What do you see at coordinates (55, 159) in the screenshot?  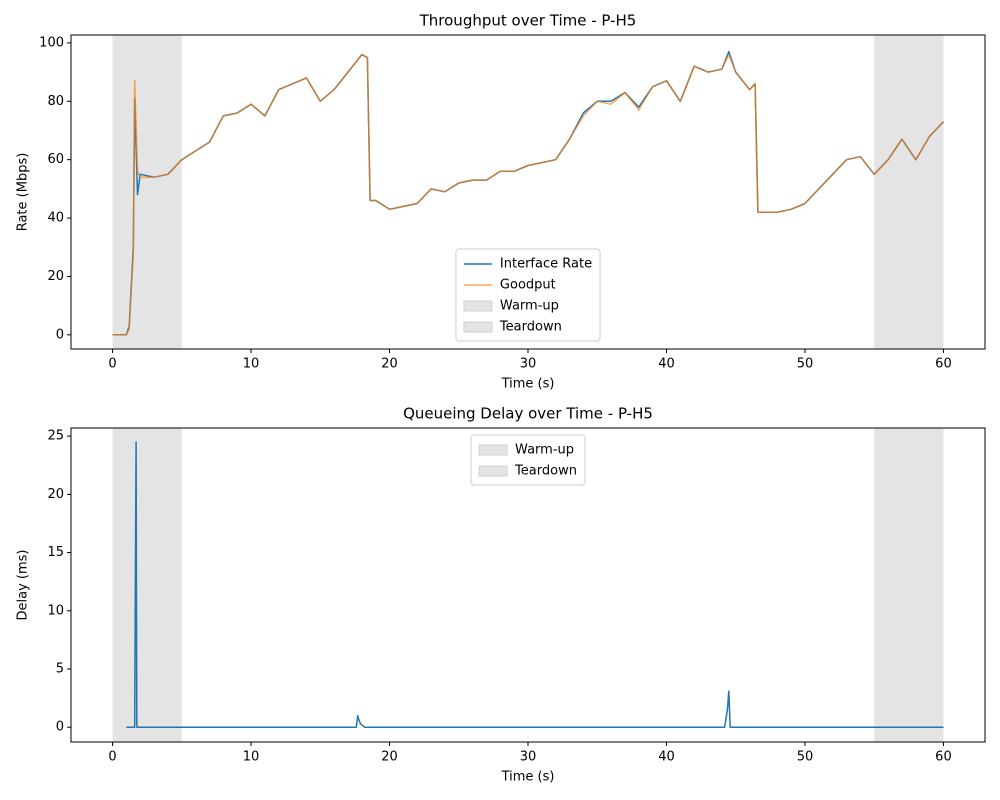 I see `y-tick-label: 60` at bounding box center [55, 159].